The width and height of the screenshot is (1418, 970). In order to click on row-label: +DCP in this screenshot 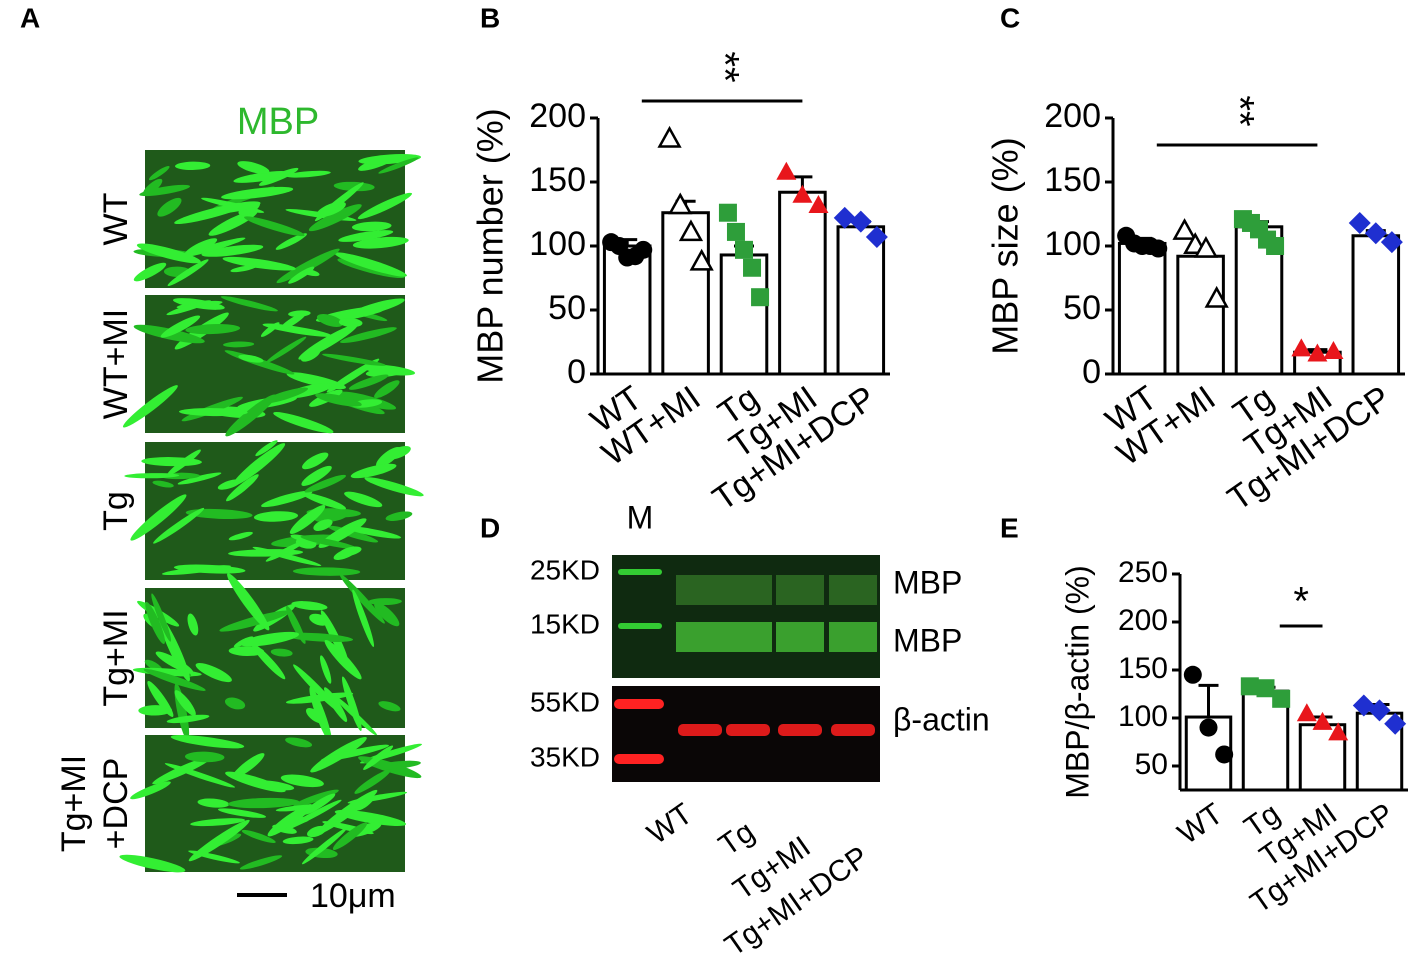, I will do `click(116, 804)`.